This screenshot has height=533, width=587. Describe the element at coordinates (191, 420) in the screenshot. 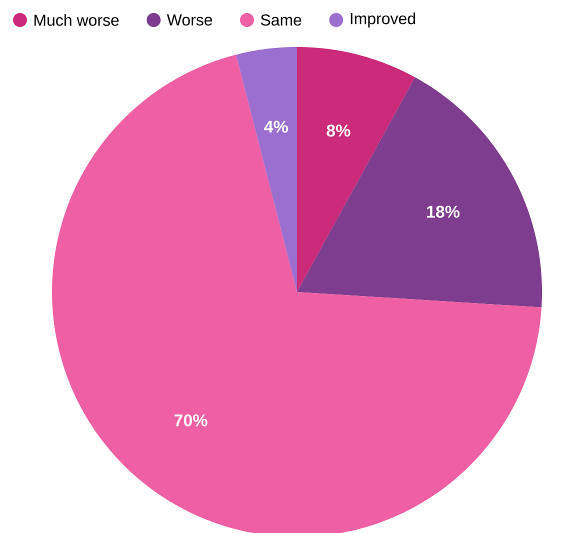

I see `data-label: 70%` at that location.